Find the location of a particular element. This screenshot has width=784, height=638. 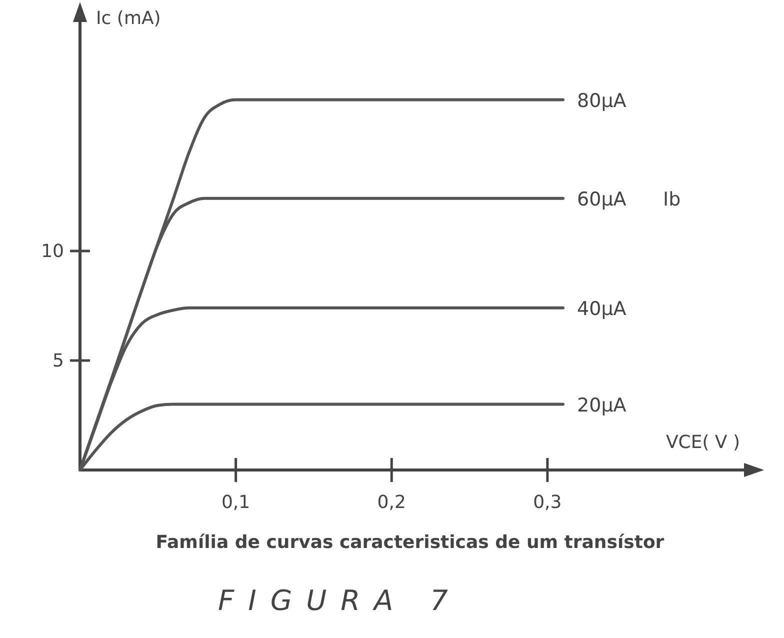

series-label: 40µA is located at coordinates (601, 309).